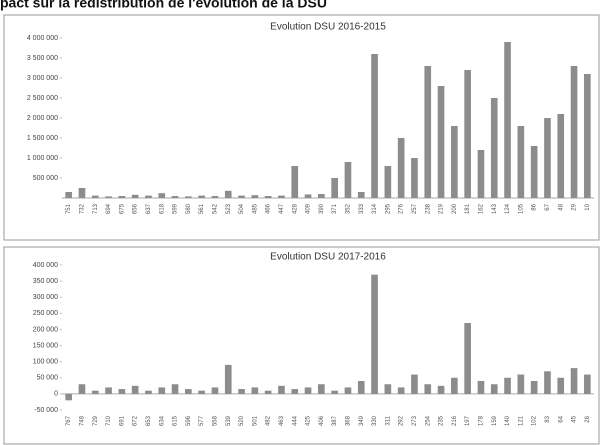 The width and height of the screenshot is (600, 445). Describe the element at coordinates (521, 420) in the screenshot. I see `x-tick-label: 121` at that location.